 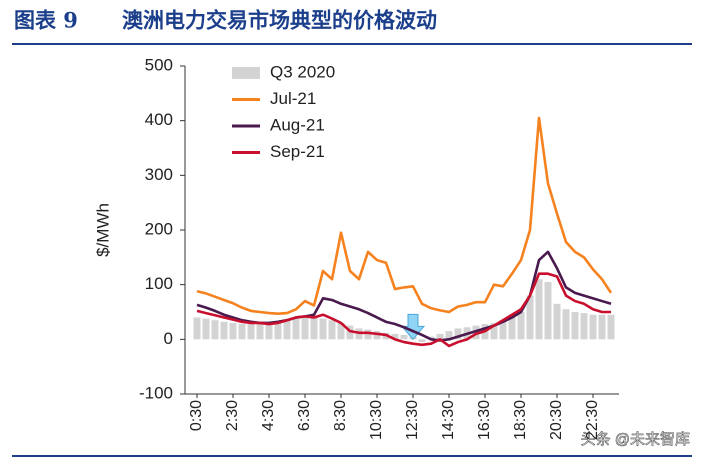 What do you see at coordinates (246, 73) in the screenshot?
I see `legend-swatch` at bounding box center [246, 73].